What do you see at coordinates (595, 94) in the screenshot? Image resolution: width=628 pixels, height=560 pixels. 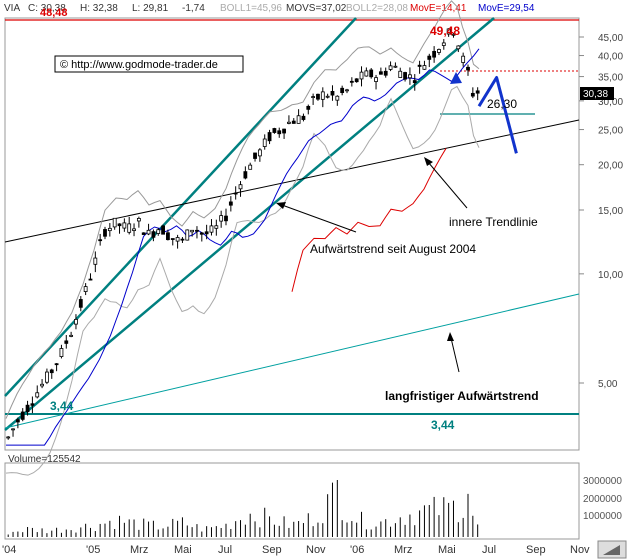 I see `last-price-text: 30,38` at bounding box center [595, 94].